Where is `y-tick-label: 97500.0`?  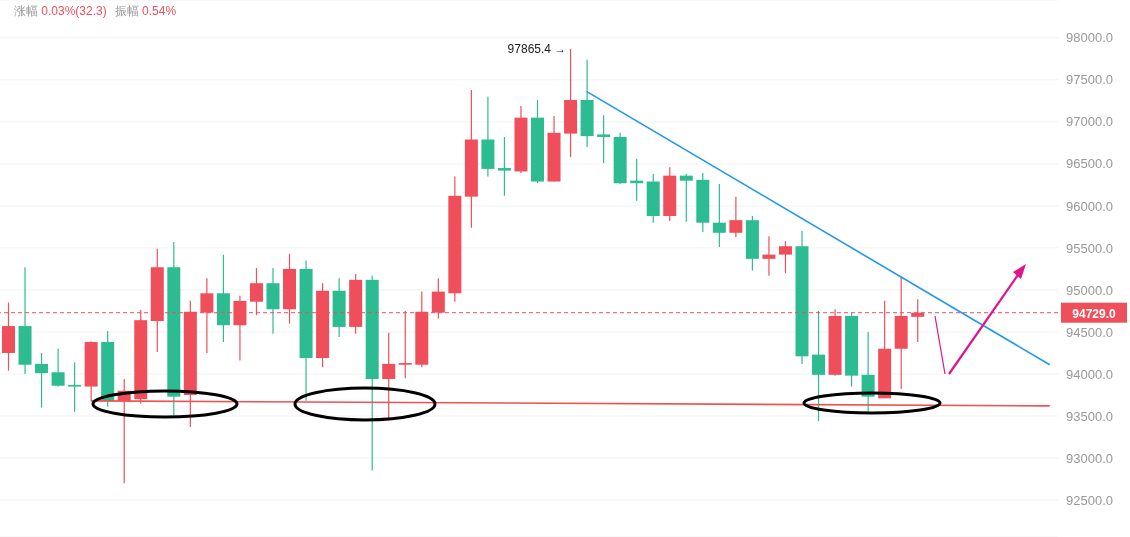
y-tick-label: 97500.0 is located at coordinates (1089, 80).